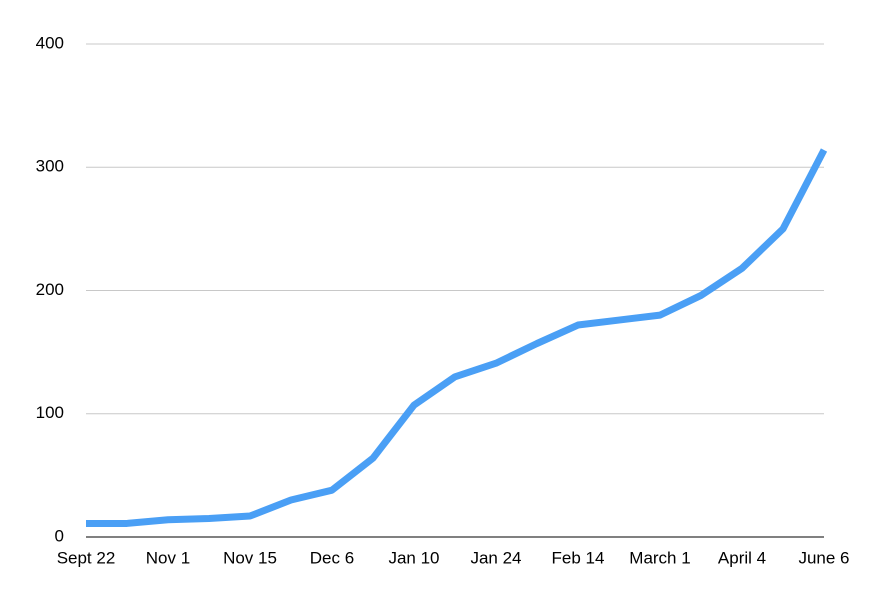 This screenshot has width=896, height=602. What do you see at coordinates (659, 557) in the screenshot?
I see `x-tick-label: March 1` at bounding box center [659, 557].